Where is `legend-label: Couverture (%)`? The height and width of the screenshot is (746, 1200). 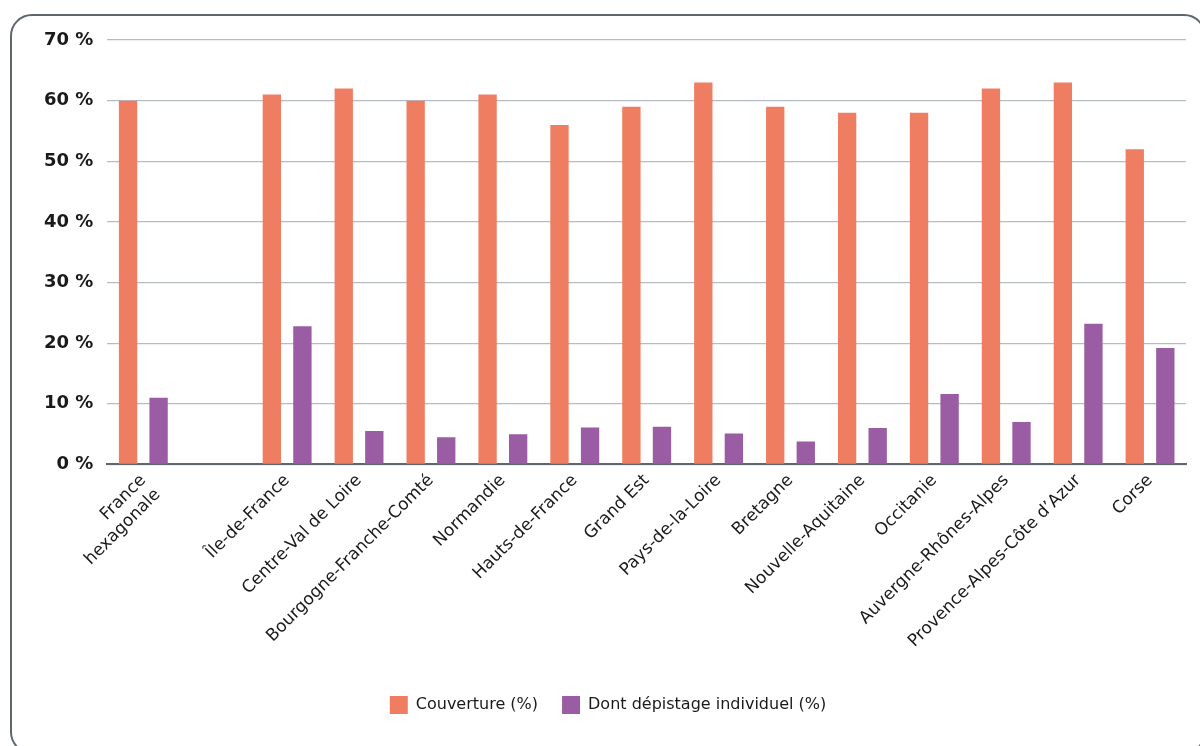 legend-label: Couverture (%) is located at coordinates (477, 704).